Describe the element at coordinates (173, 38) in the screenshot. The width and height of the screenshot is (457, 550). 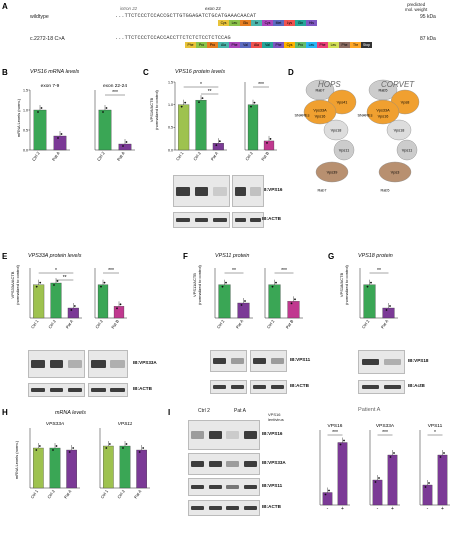
I see `mutant-sequence: ...TTCTCCCTCCACCACCTTCTCTCTCCTCTCCAG` at that location.